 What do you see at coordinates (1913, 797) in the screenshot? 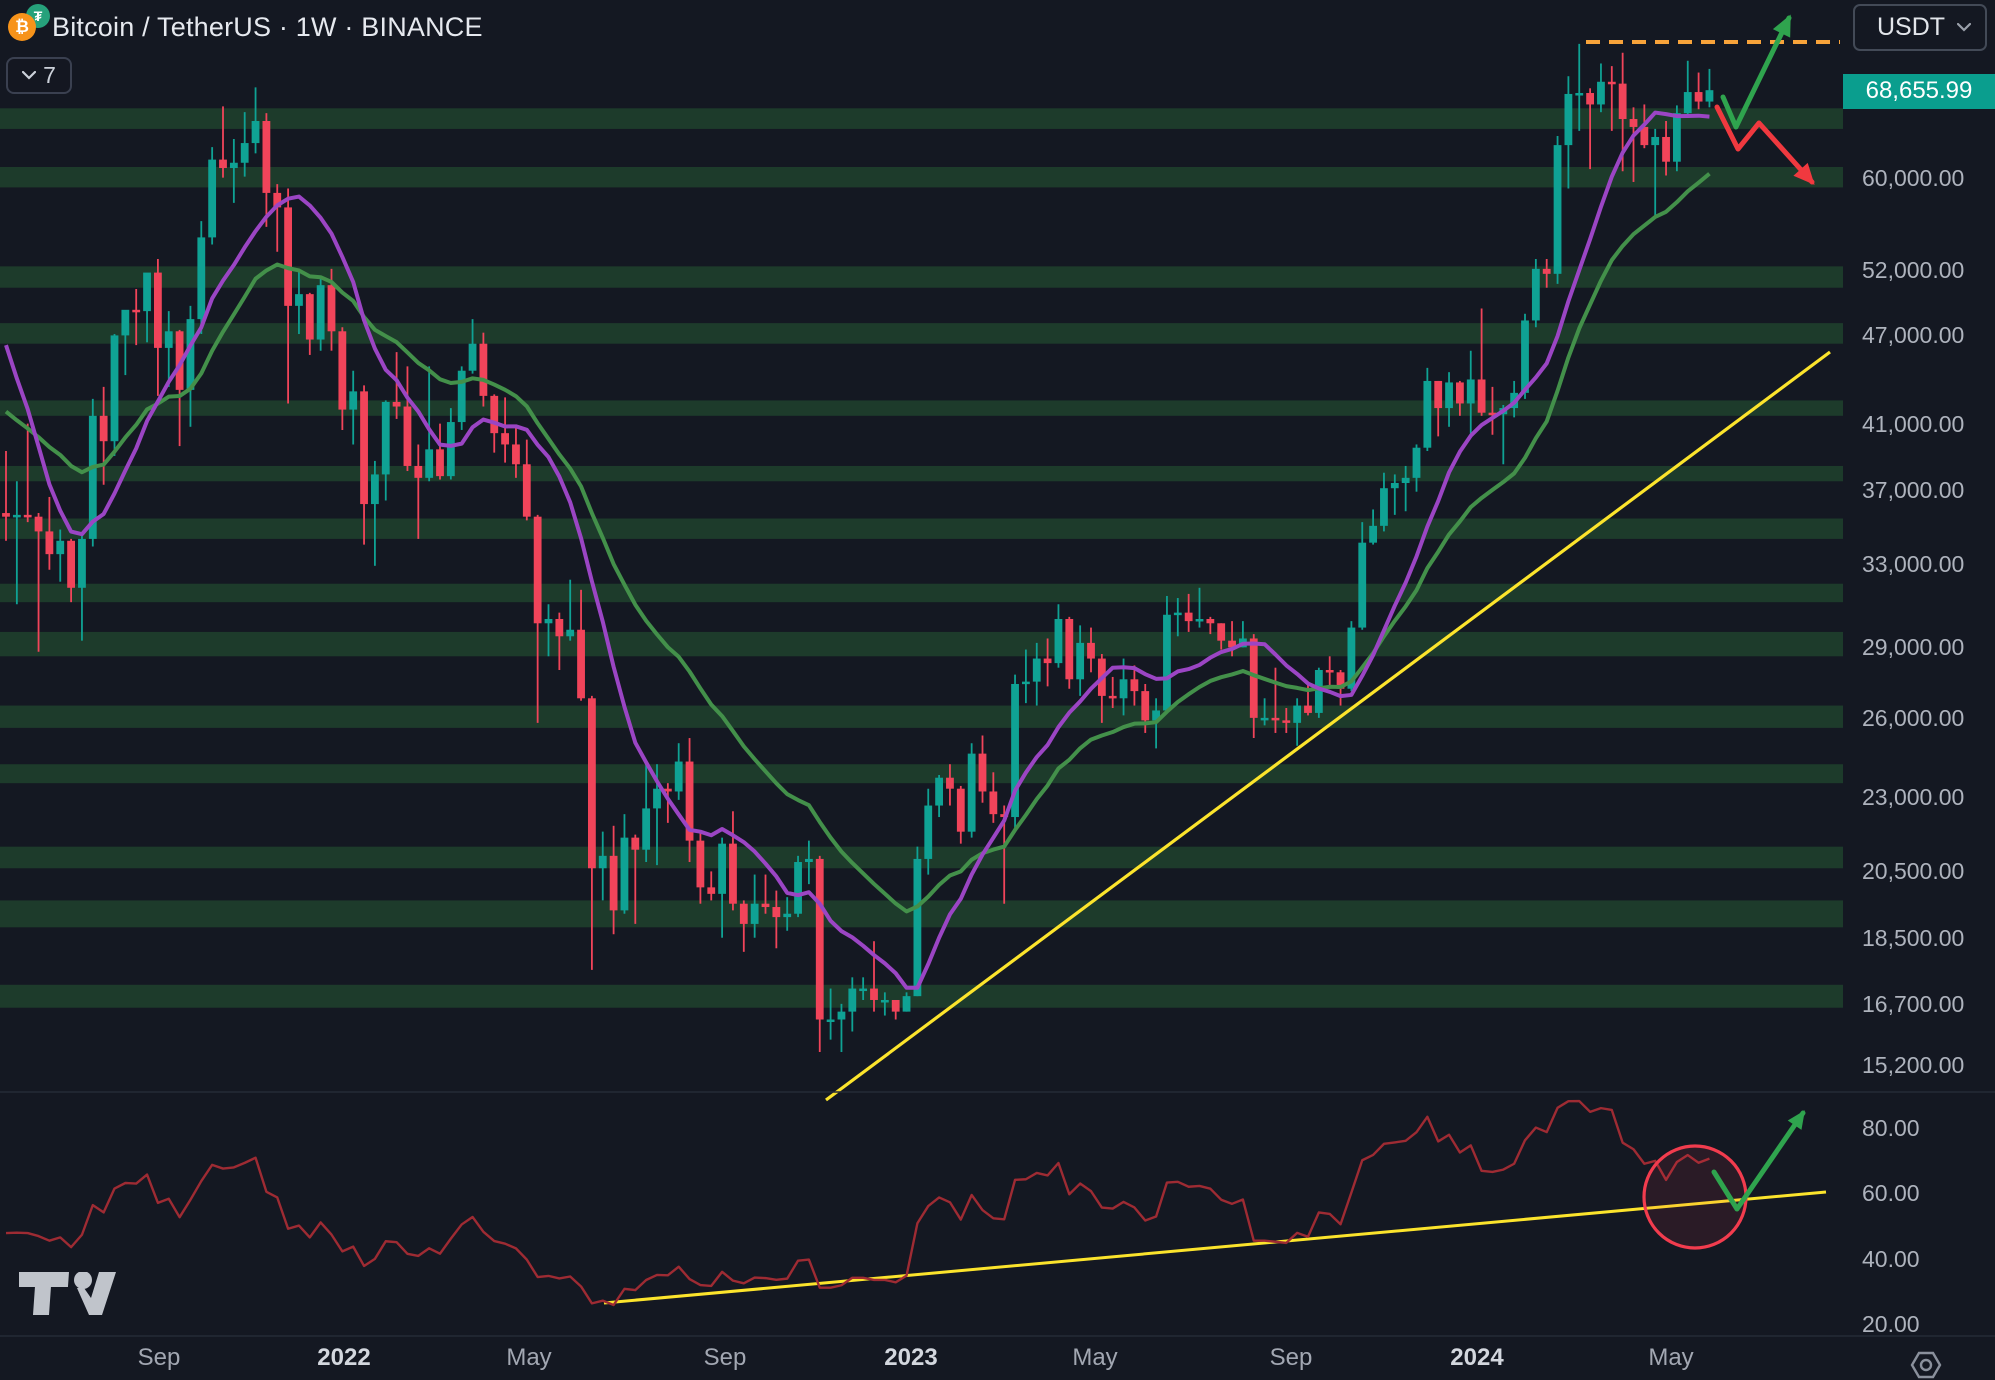
I see `price-tick-label: 23,000.00` at bounding box center [1913, 797].